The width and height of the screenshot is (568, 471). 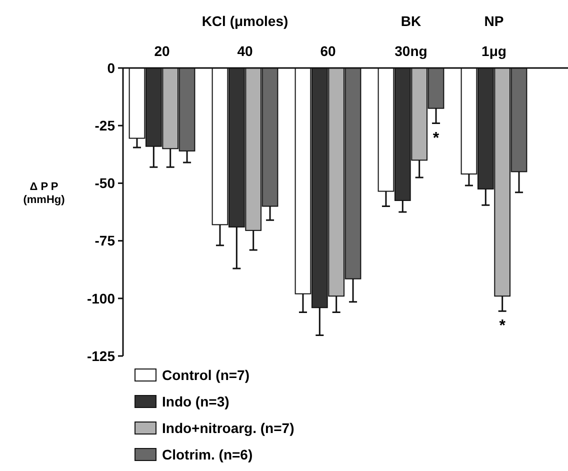 What do you see at coordinates (494, 21) in the screenshot?
I see `text: NP` at bounding box center [494, 21].